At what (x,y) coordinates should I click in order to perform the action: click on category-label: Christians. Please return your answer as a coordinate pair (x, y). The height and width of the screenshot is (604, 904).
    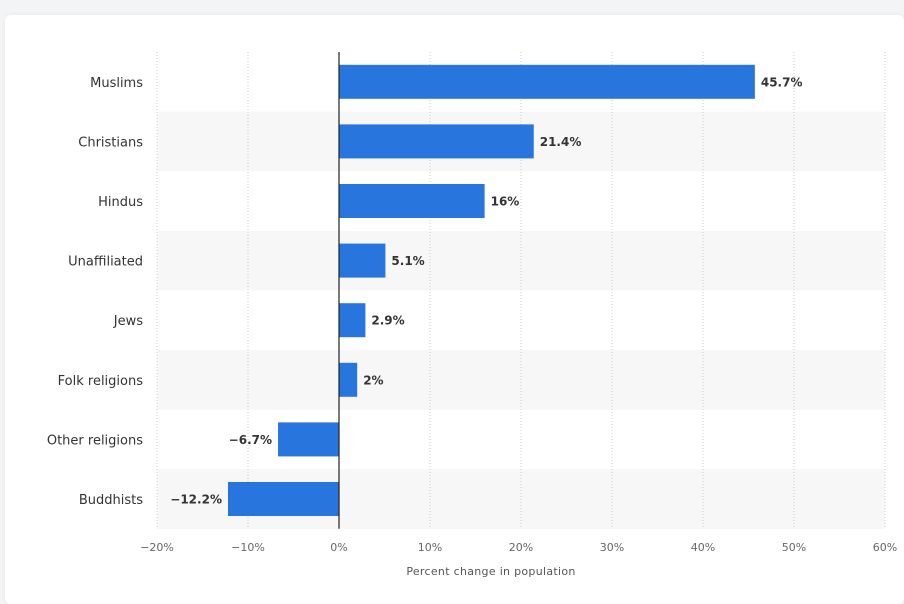
    Looking at the image, I should click on (110, 142).